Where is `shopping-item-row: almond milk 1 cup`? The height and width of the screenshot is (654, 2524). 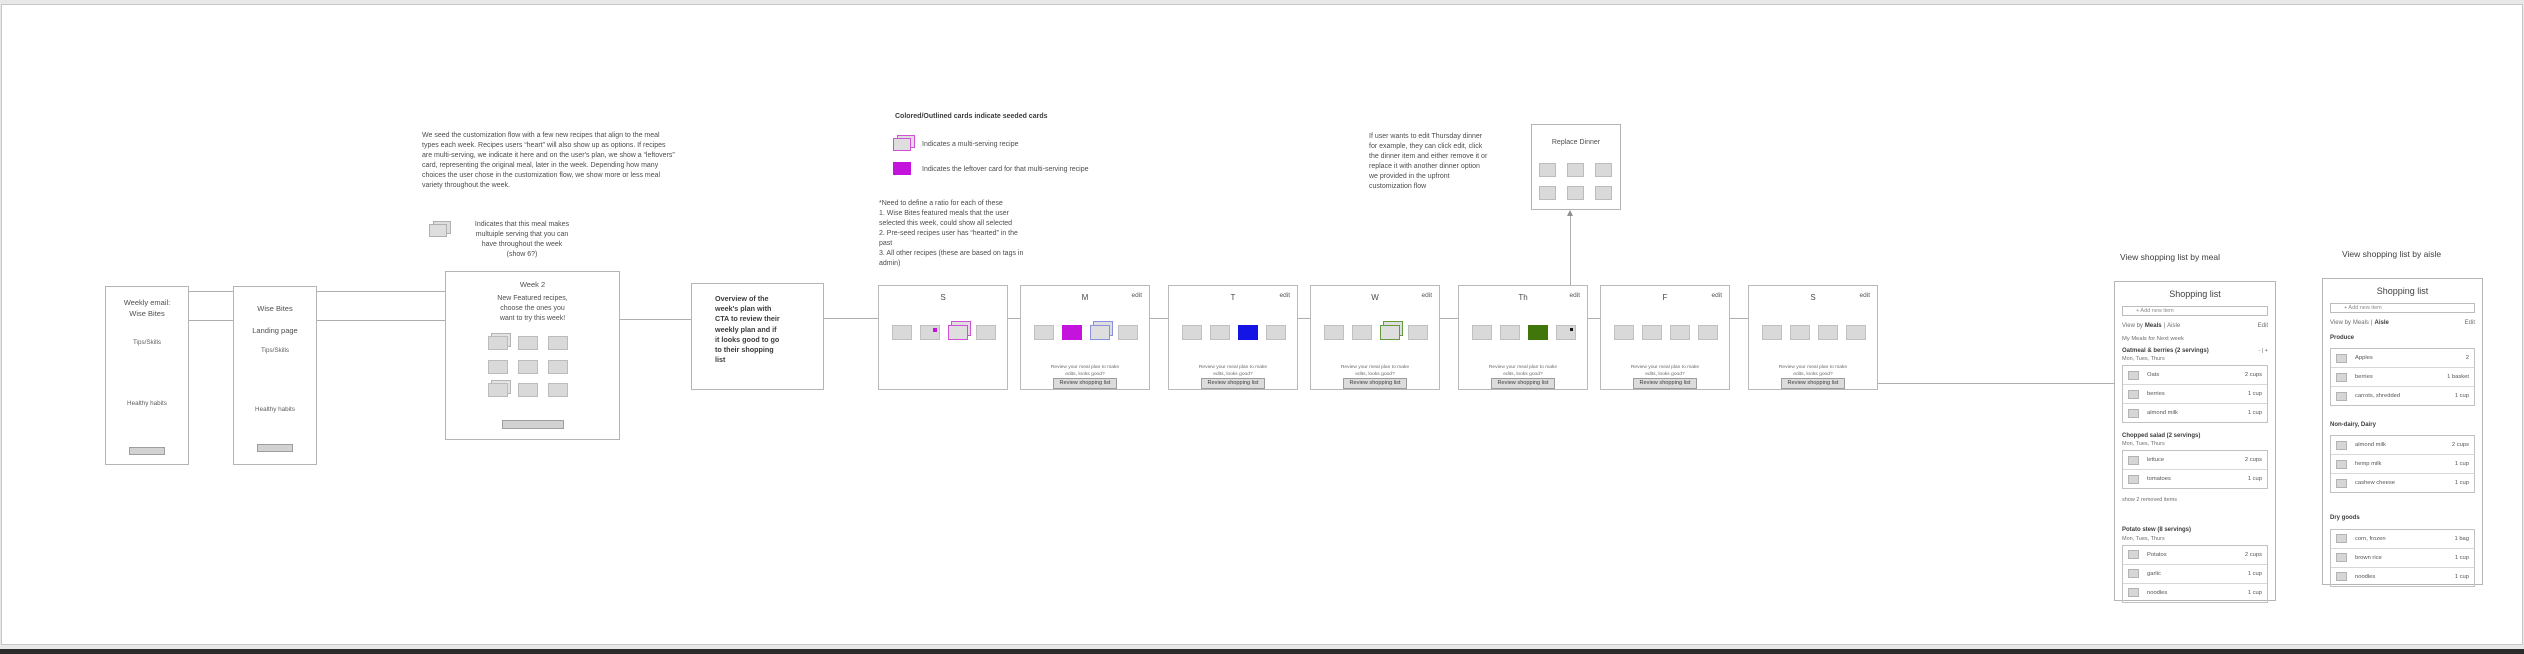
shopping-item-row: almond milk 1 cup is located at coordinates (2195, 412).